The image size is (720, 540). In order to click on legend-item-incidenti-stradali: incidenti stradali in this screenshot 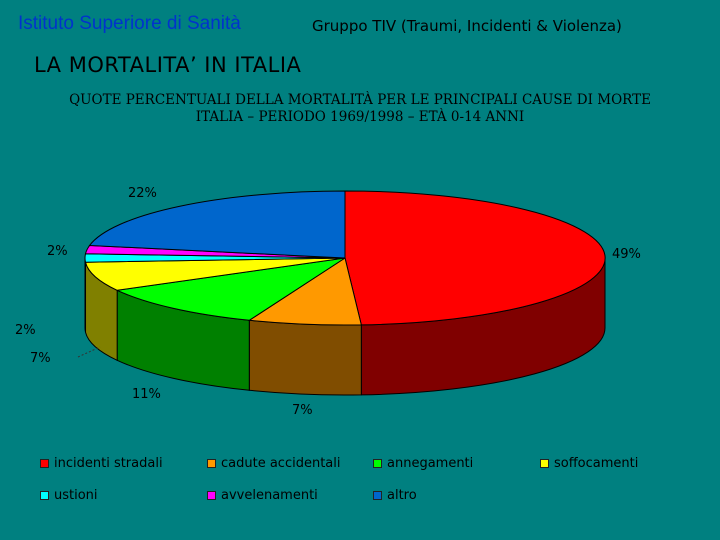, I will do `click(101, 463)`.